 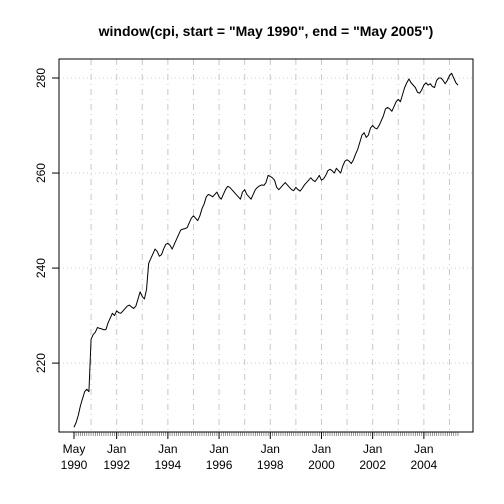 I want to click on x-tick-label-year: 1994, so click(x=168, y=465).